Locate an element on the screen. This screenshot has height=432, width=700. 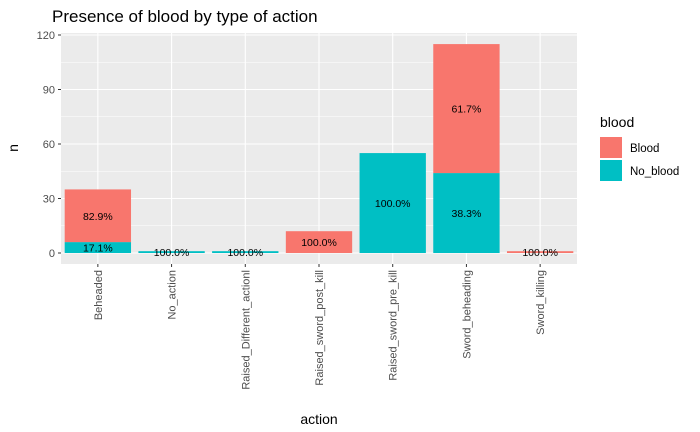
x-tick-label: Sword_killing is located at coordinates (541, 302).